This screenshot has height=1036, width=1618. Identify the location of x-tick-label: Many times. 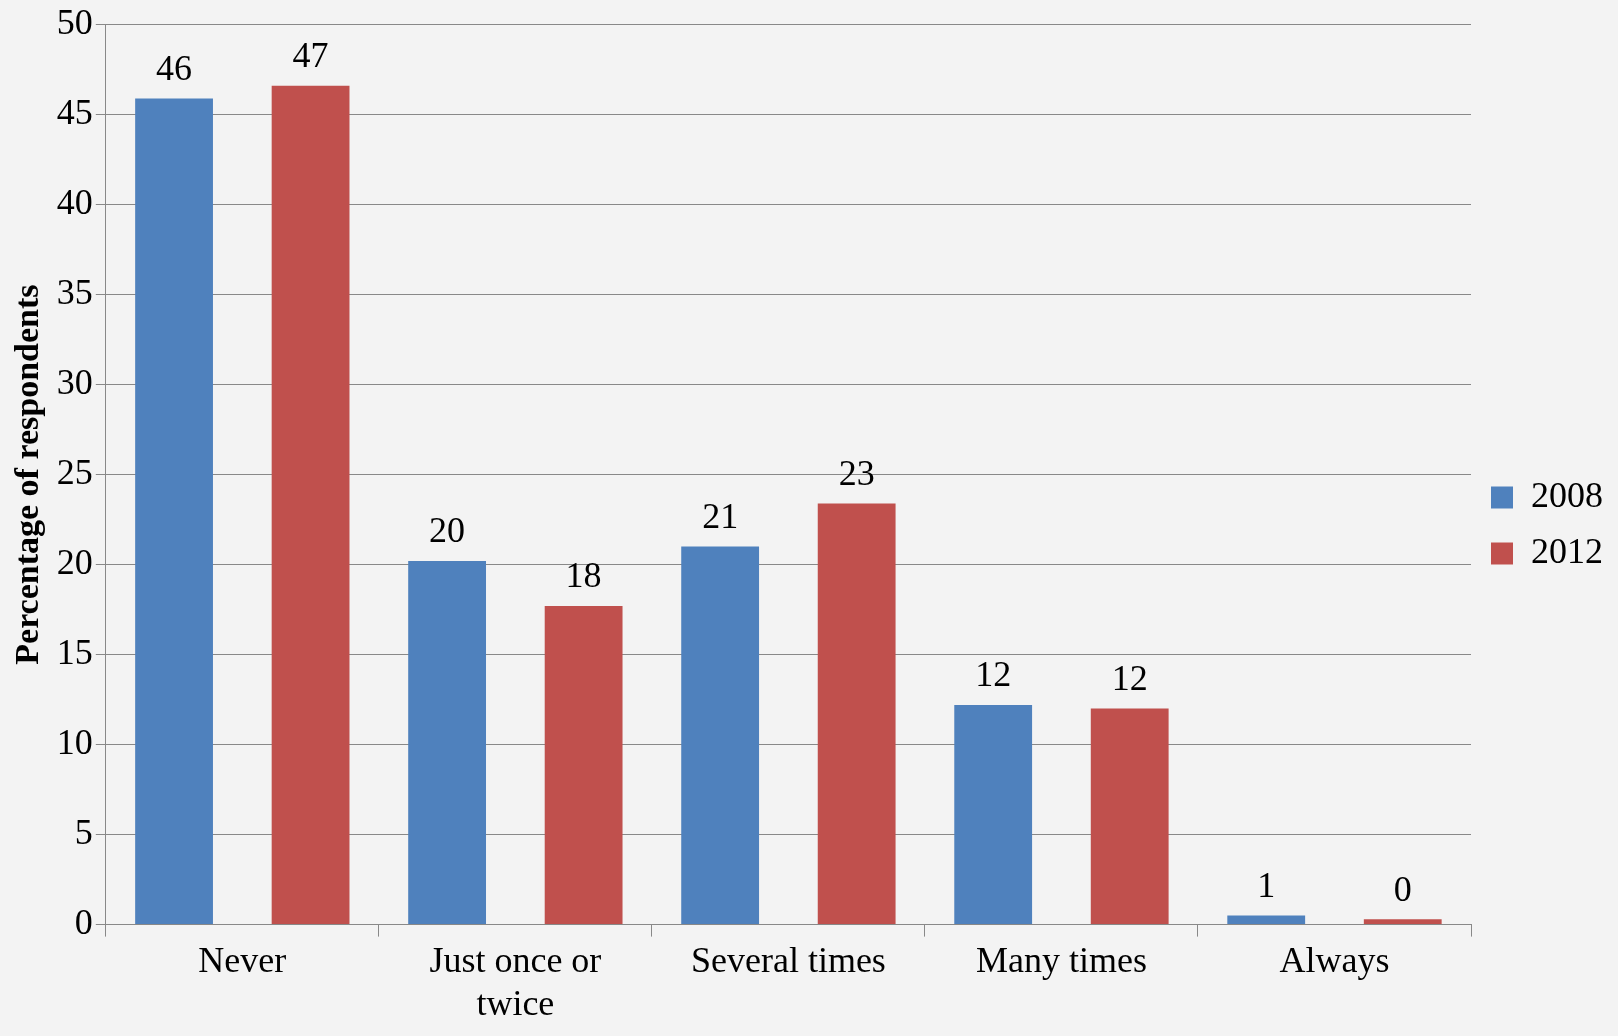
(1061, 959).